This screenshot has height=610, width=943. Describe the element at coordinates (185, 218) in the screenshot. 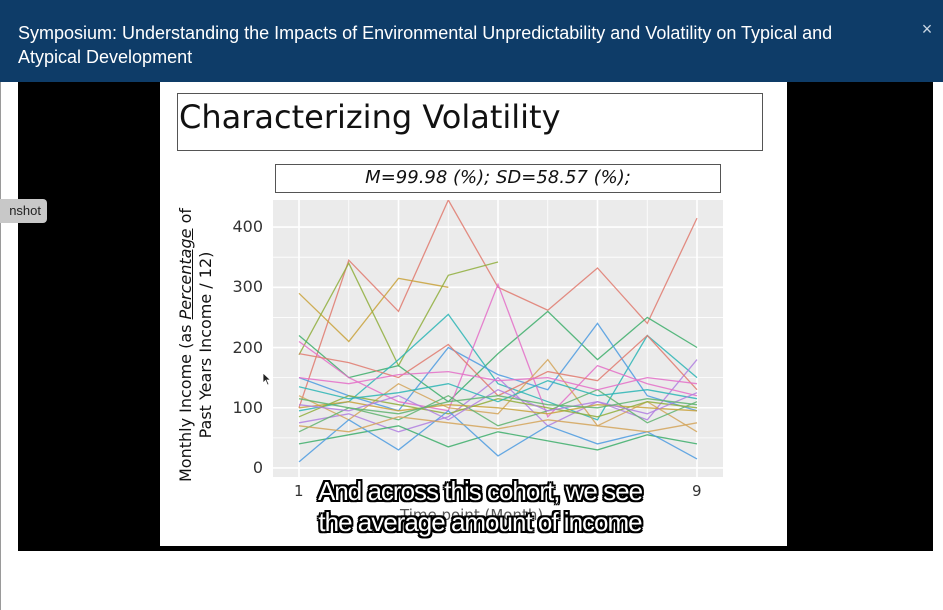

I see `y-axis-label-part: of` at that location.